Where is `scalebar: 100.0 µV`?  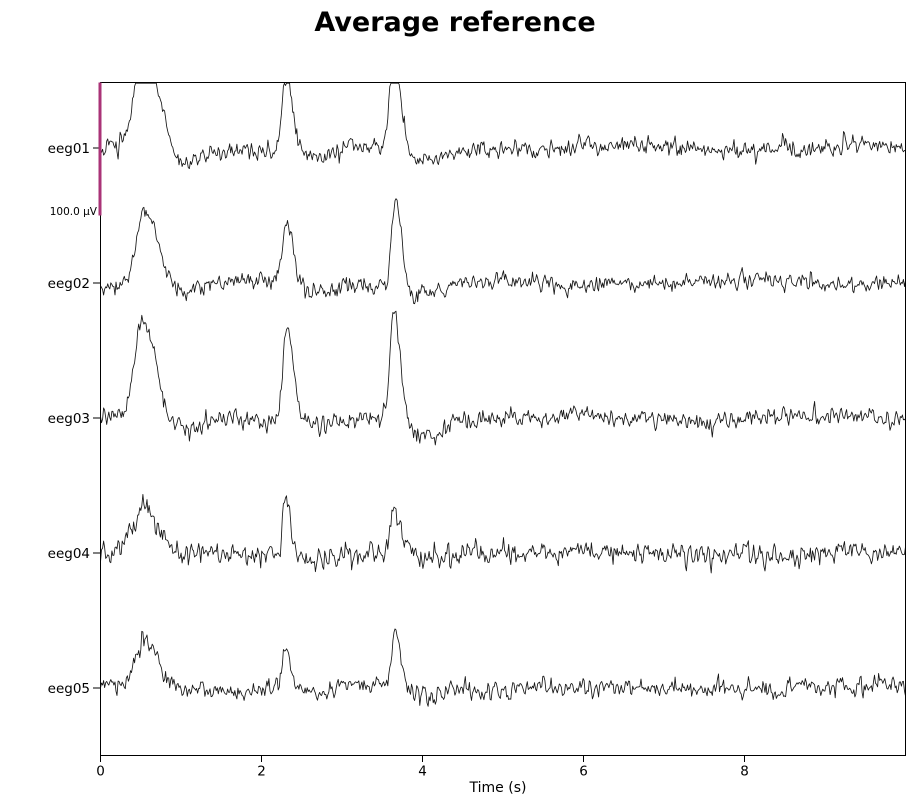
scalebar: 100.0 µV is located at coordinates (76, 150).